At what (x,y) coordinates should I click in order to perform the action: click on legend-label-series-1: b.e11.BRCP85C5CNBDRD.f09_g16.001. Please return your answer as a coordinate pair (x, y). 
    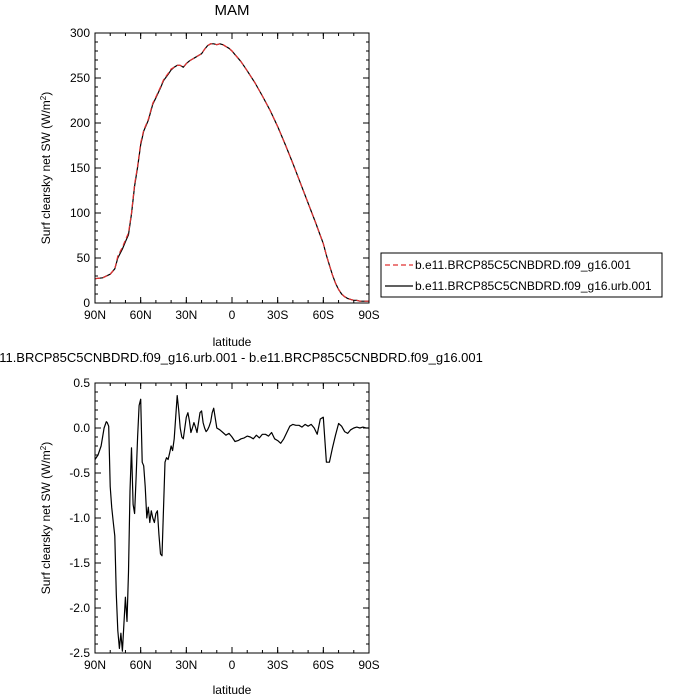
    Looking at the image, I should click on (523, 265).